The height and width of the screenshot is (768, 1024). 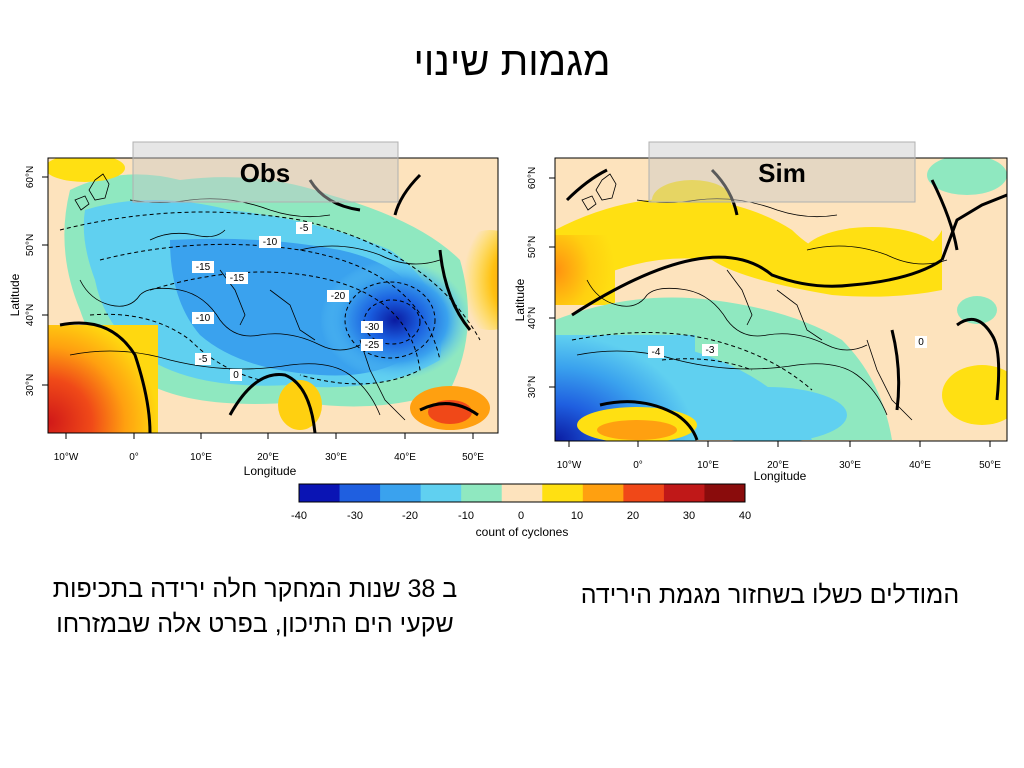 I want to click on sim-panel-tag: Sim, so click(x=782, y=173).